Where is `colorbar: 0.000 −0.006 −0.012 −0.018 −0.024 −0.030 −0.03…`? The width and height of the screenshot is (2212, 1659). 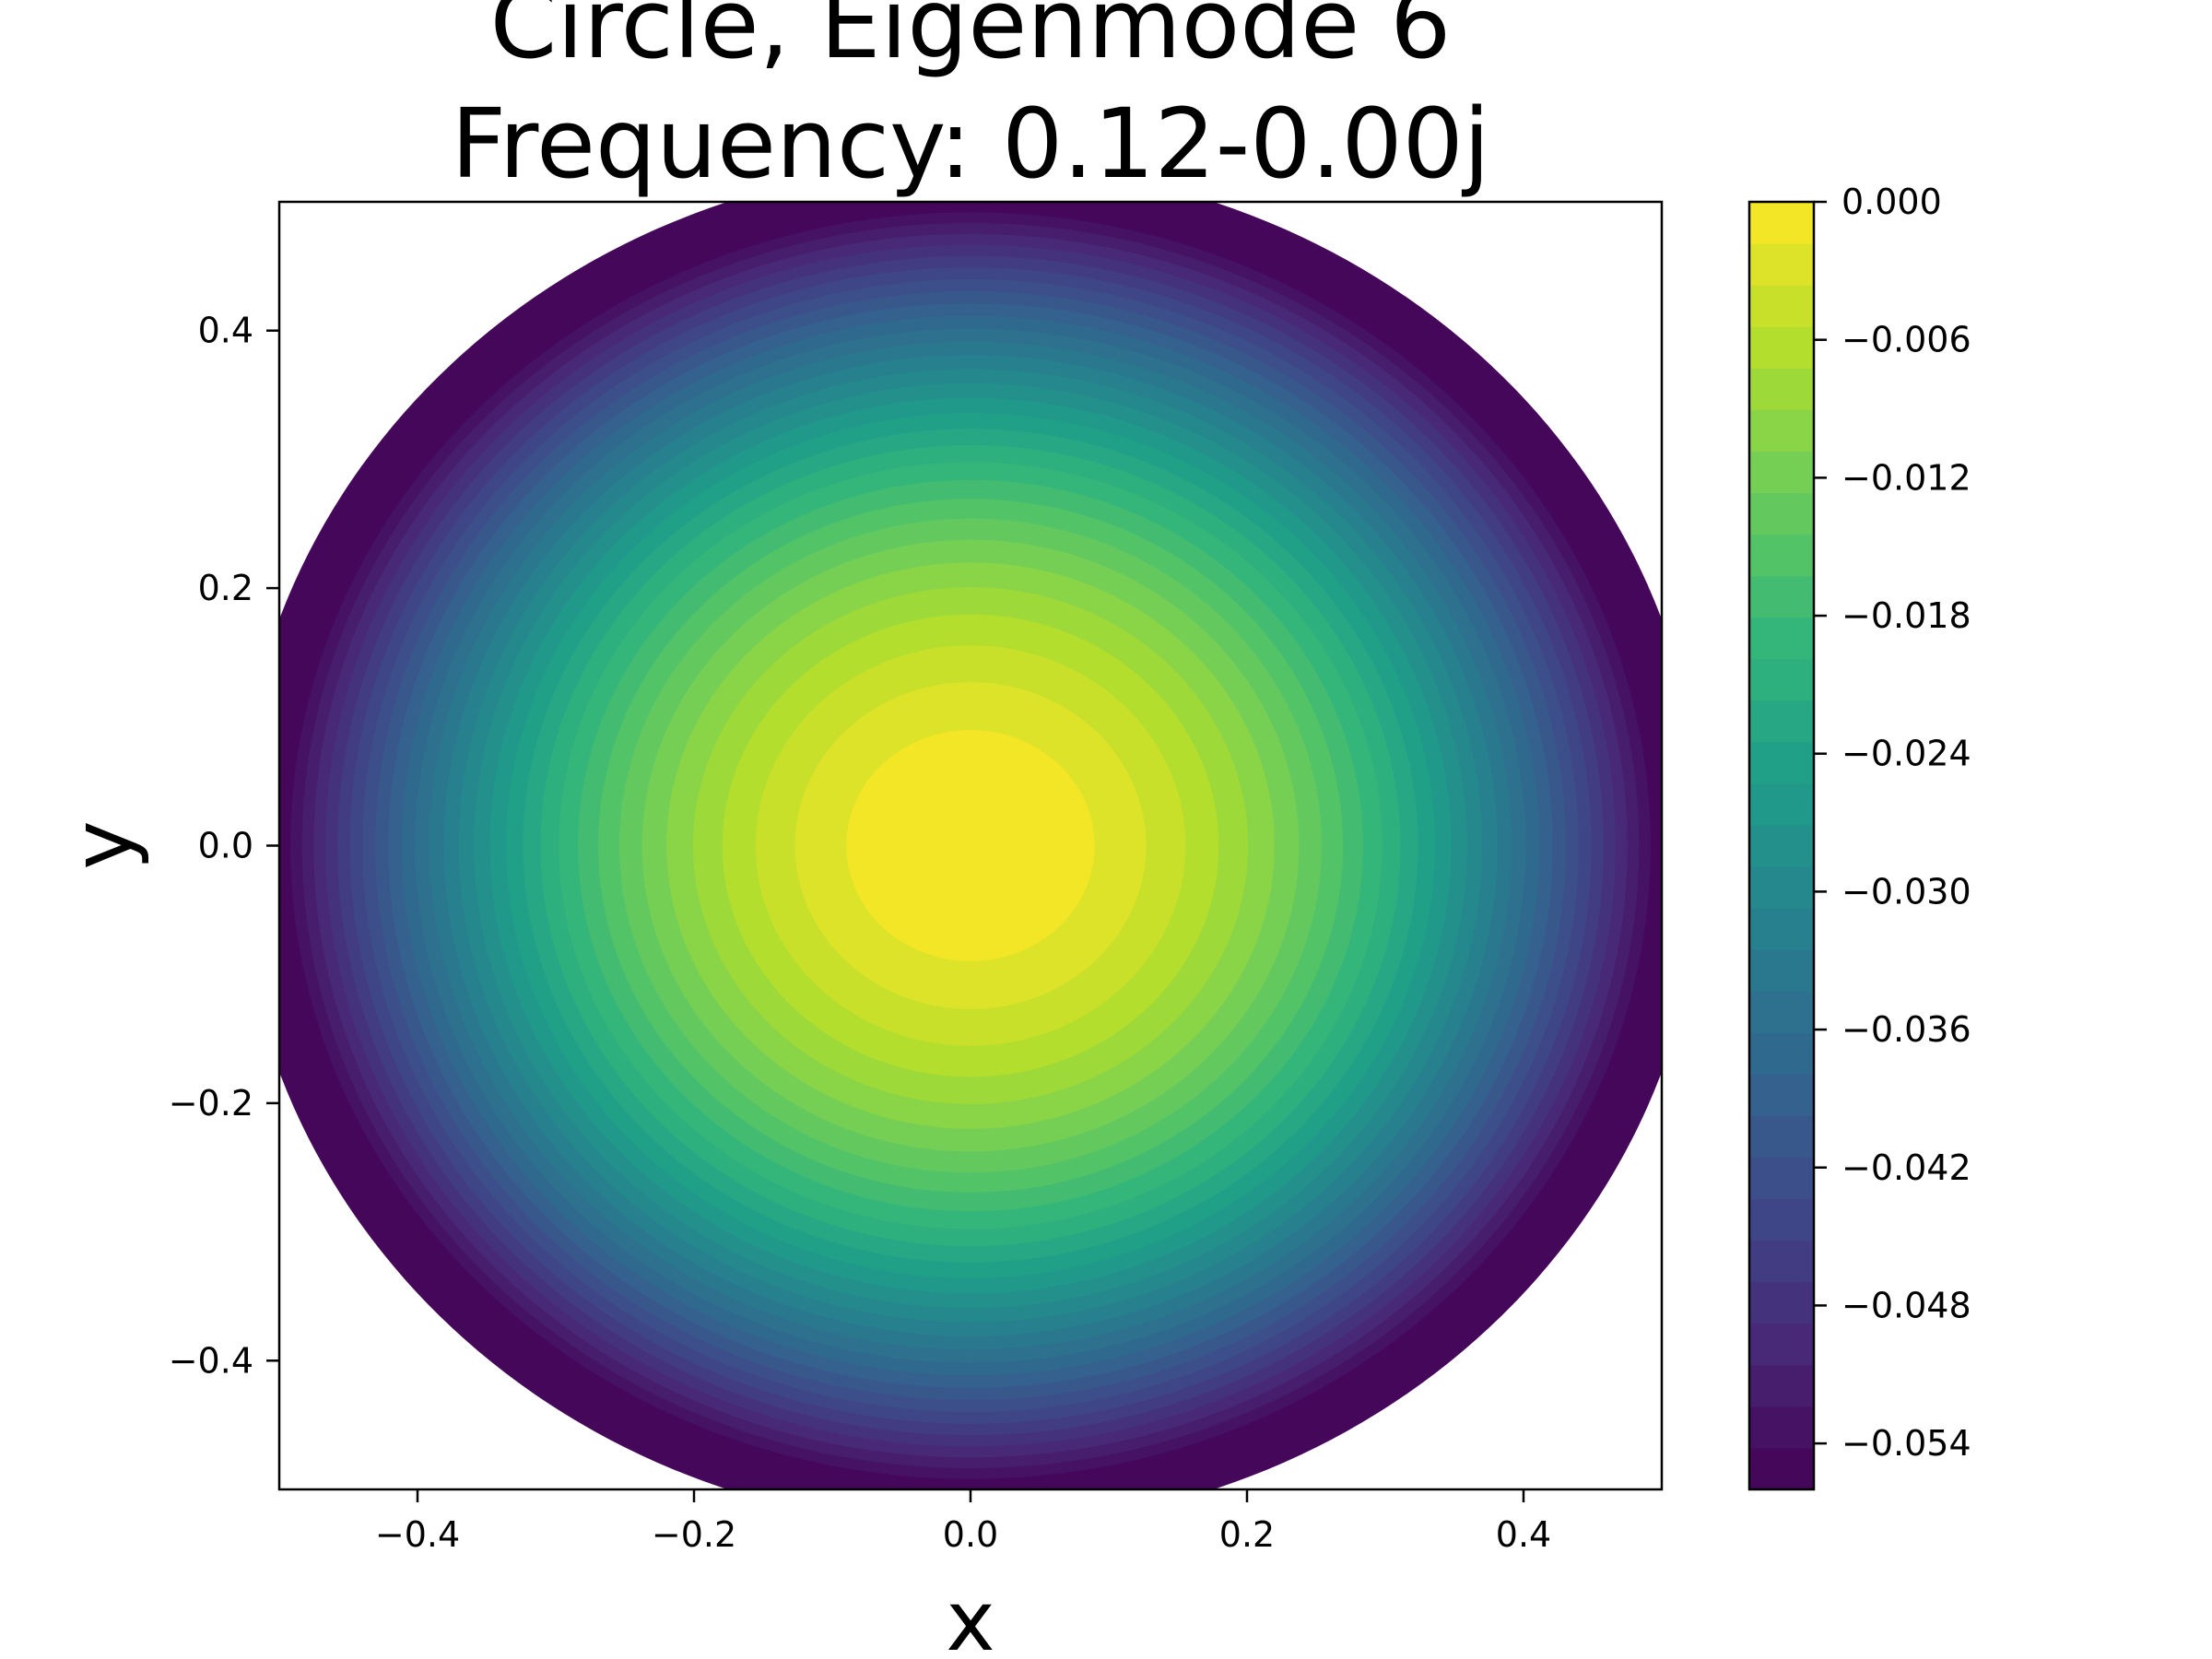
colorbar: 0.000 −0.006 −0.012 −0.018 −0.024 −0.030 −0.03… is located at coordinates (1859, 836).